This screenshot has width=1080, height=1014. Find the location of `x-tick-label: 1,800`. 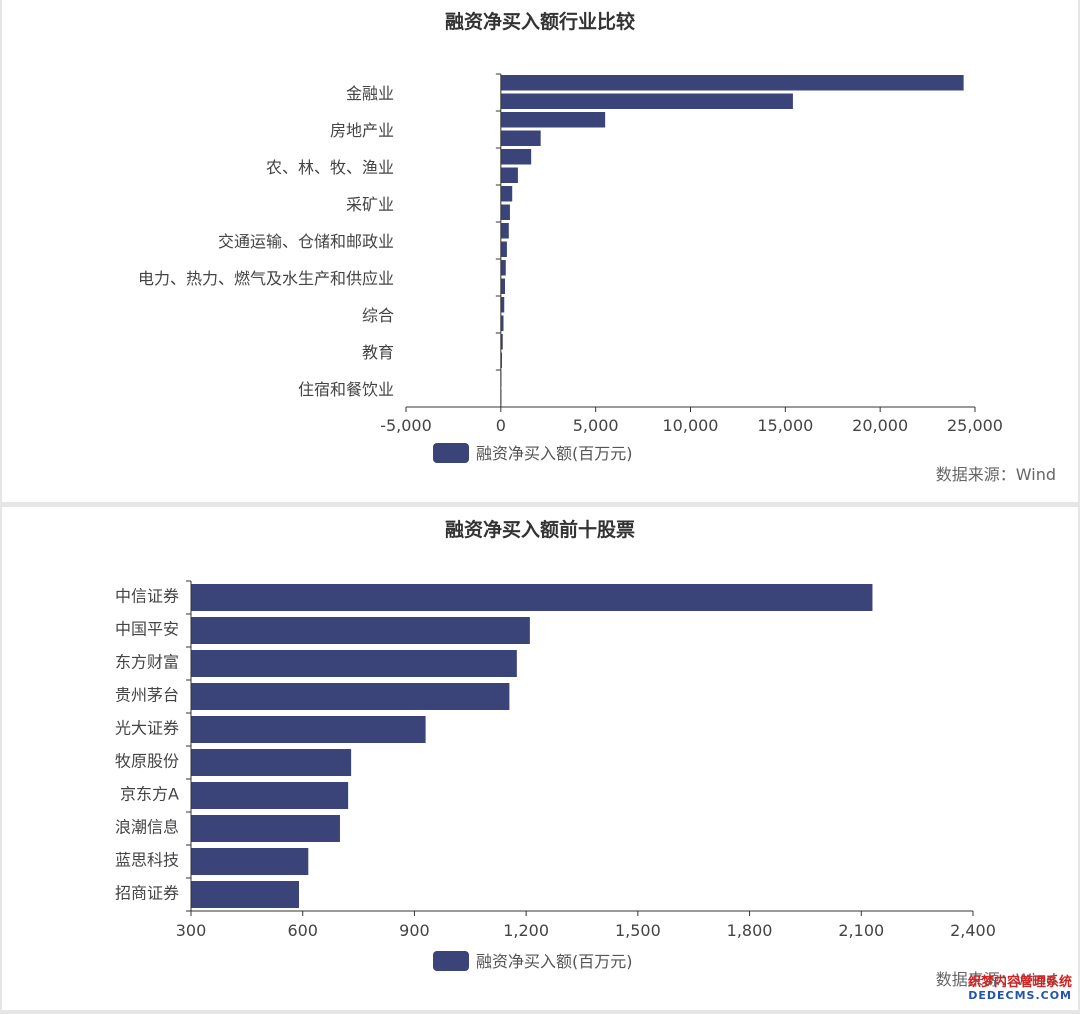

x-tick-label: 1,800 is located at coordinates (750, 930).